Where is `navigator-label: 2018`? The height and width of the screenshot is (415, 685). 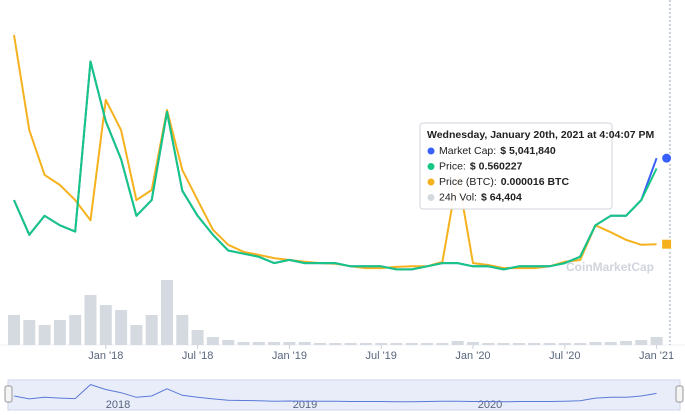 navigator-label: 2018 is located at coordinates (118, 405).